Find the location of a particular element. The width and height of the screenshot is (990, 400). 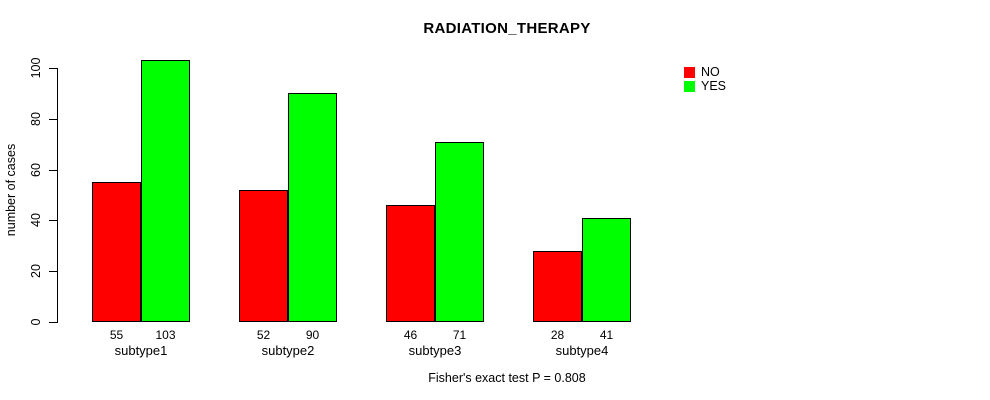

bar-yes-subtype2 is located at coordinates (312, 207).